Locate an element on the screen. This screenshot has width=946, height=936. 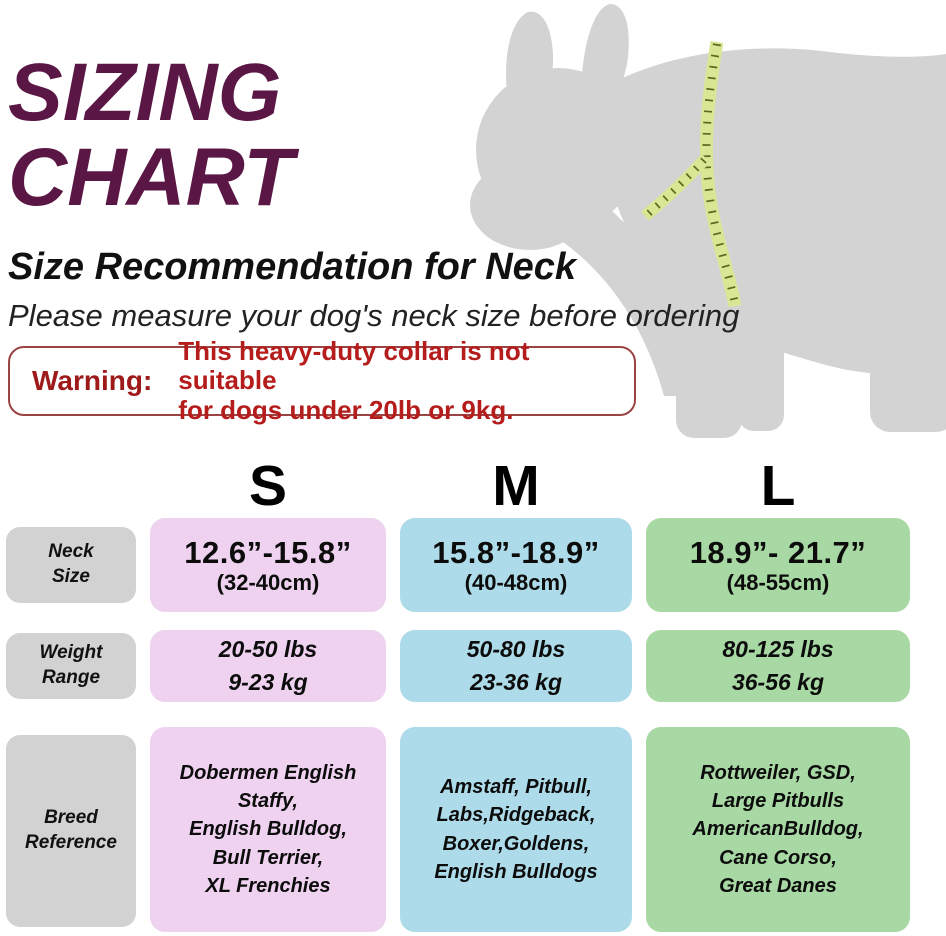
neck-size-cell-l: 18.9”- 21.7” (48-55cm) is located at coordinates (778, 565).